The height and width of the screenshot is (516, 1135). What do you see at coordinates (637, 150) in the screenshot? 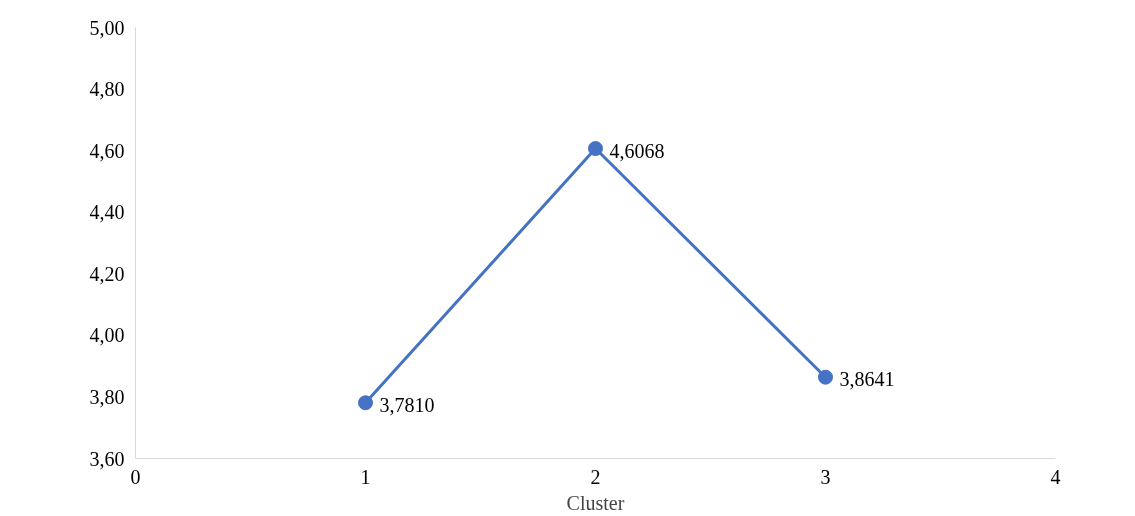
I see `data-label: 4,6068` at bounding box center [637, 150].